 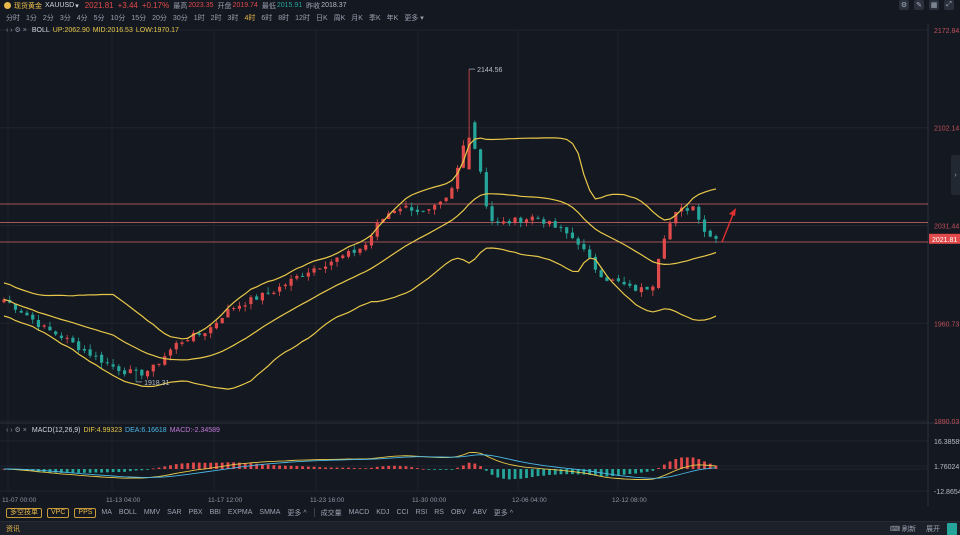 I want to click on interval-18: 周K, so click(x=339, y=18).